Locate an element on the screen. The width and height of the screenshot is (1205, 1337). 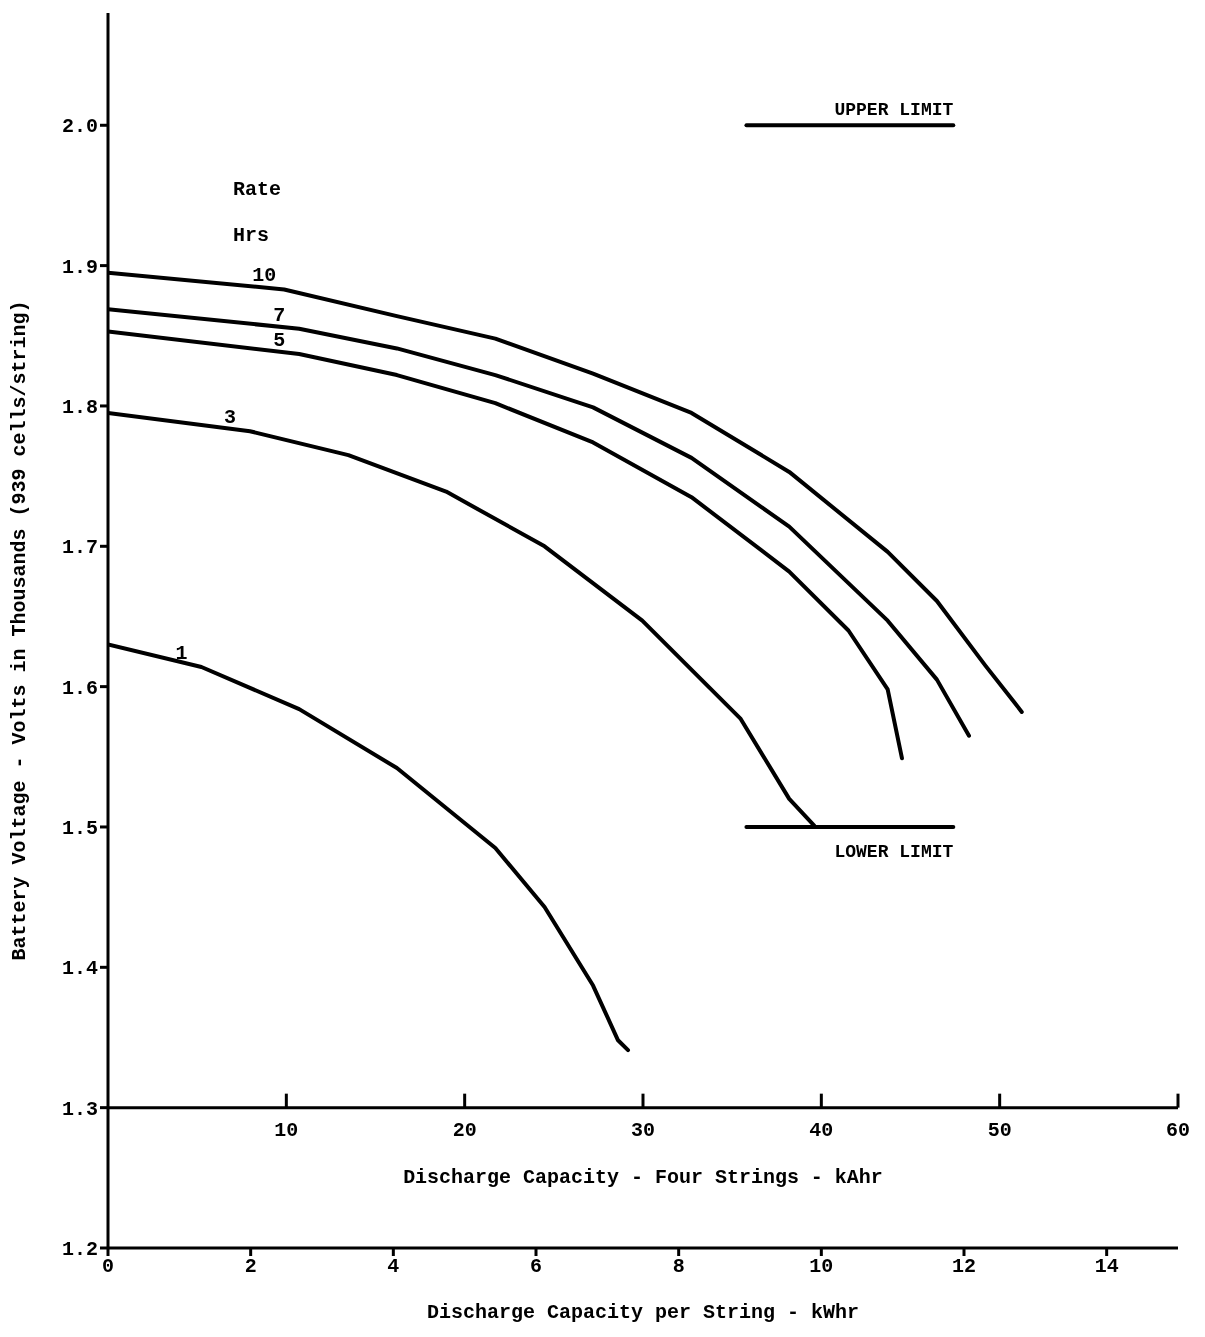
x2-tick-label: 50 is located at coordinates (999, 1130).